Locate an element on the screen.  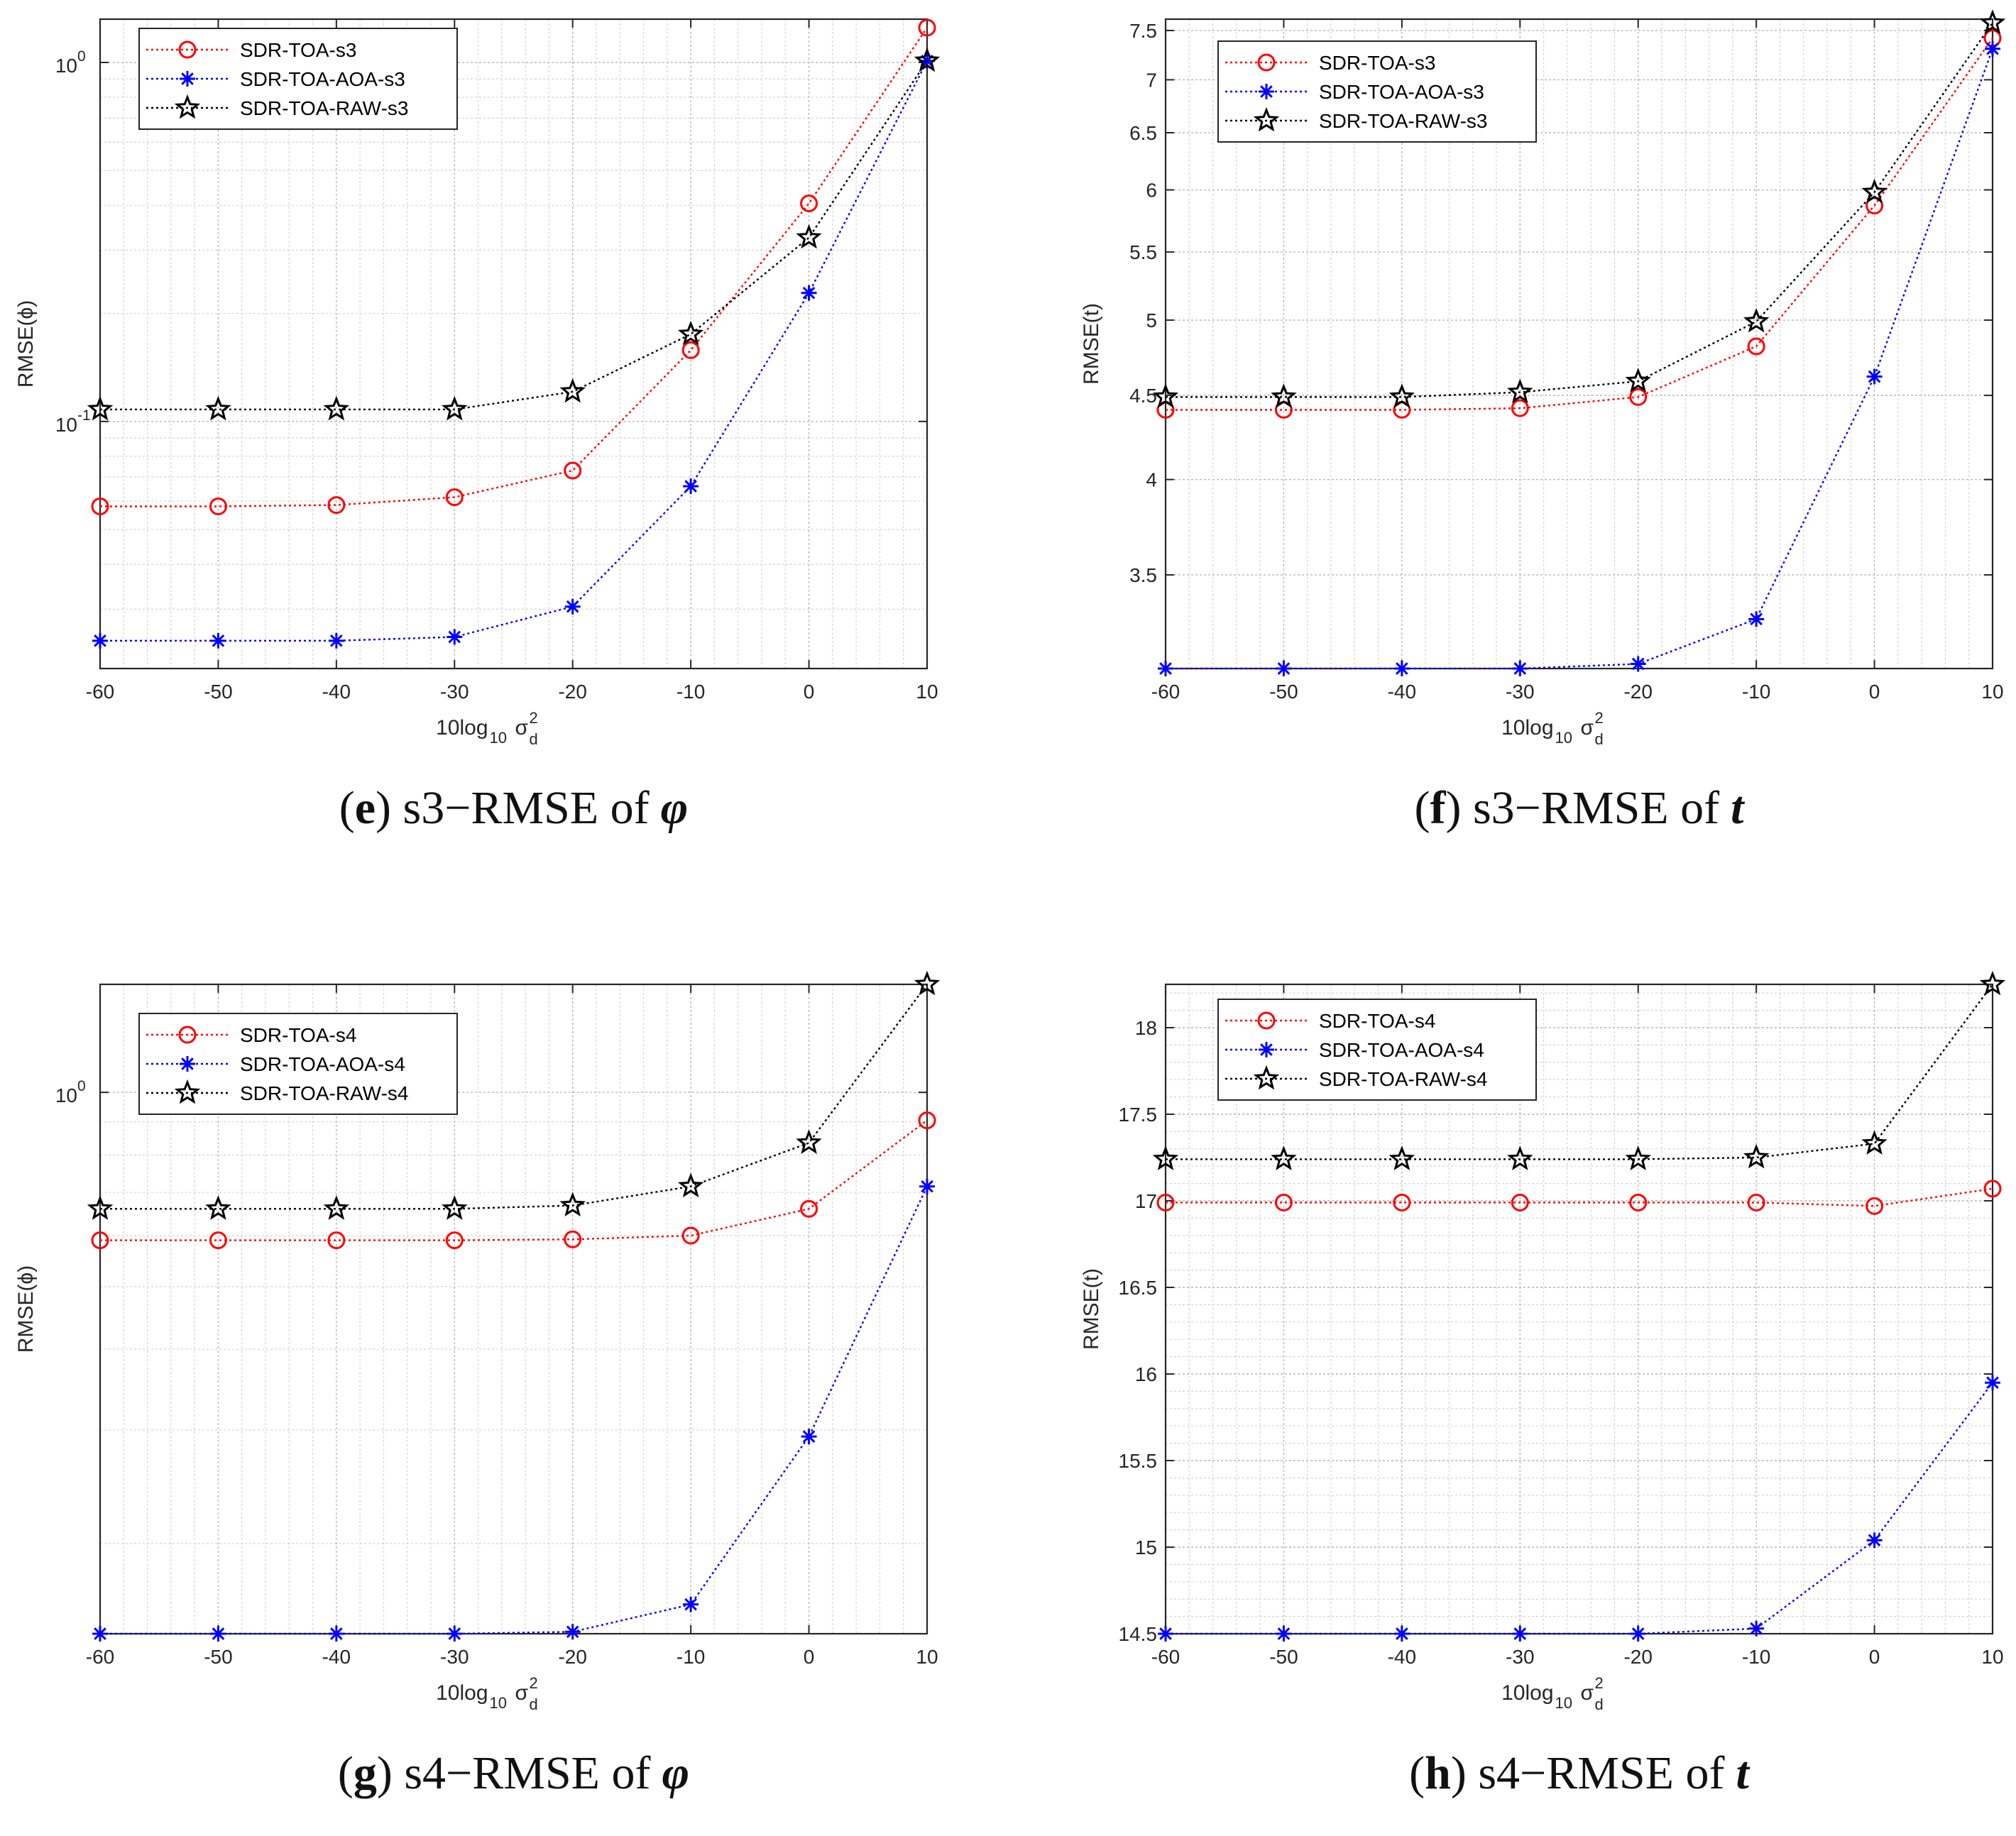
x-tick-label: -50 is located at coordinates (218, 692).